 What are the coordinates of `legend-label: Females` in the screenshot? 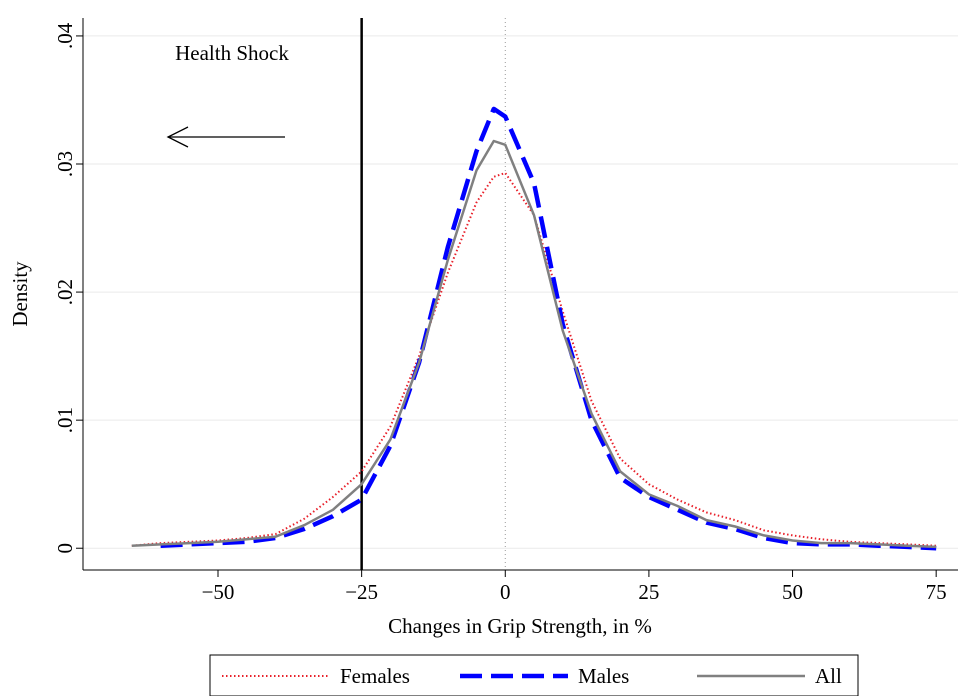 It's located at (375, 676).